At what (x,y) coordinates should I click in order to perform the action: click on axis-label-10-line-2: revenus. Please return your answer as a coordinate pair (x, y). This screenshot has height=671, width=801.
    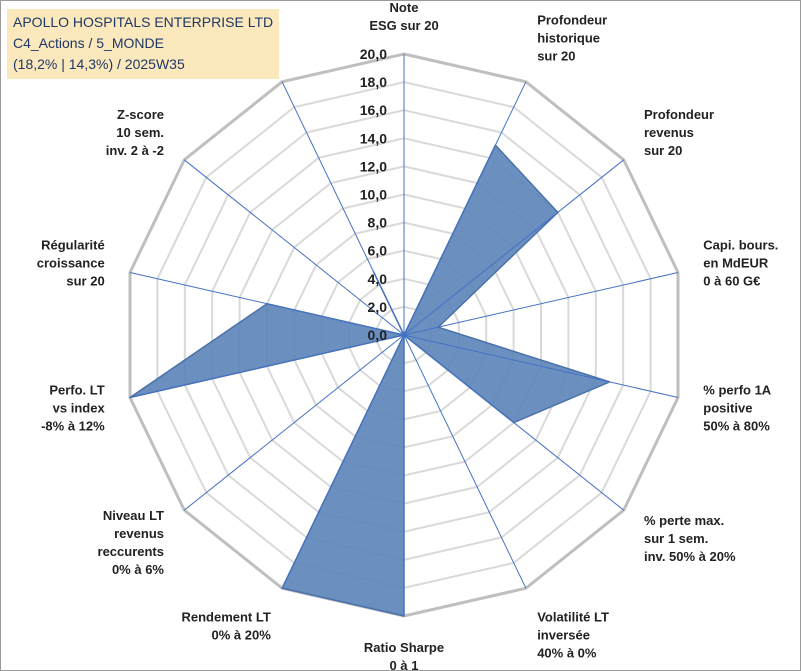
    Looking at the image, I should click on (139, 533).